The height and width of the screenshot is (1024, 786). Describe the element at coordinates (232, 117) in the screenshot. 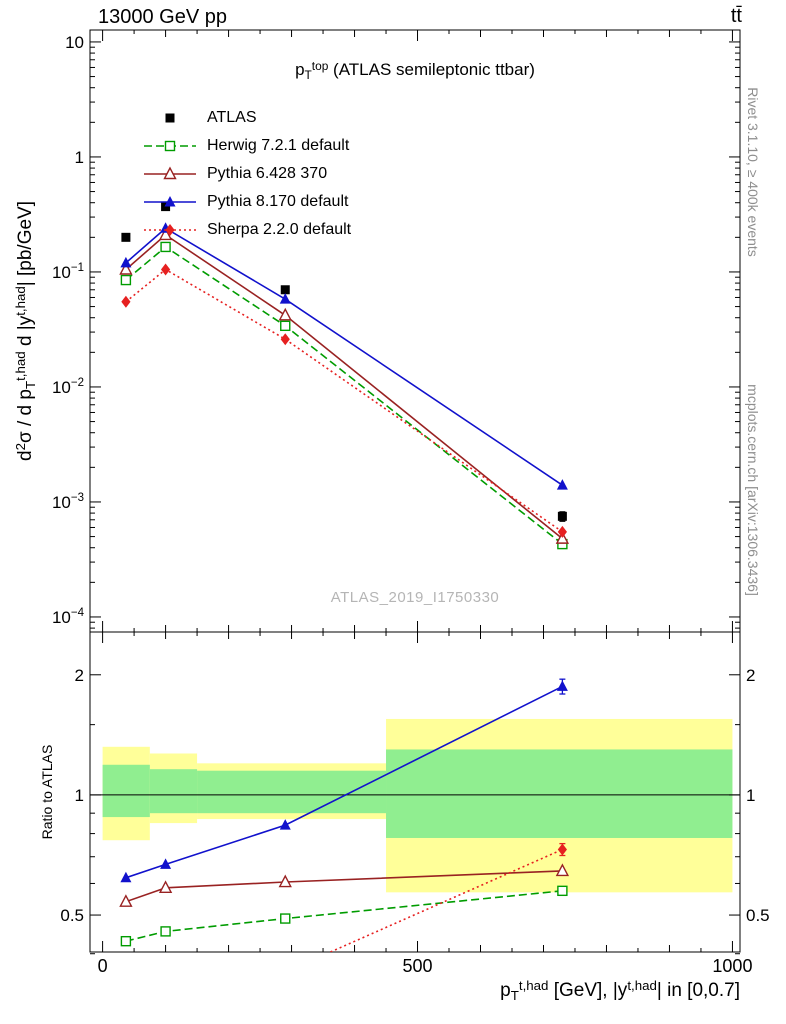

I see `legend-label: ATLAS` at that location.